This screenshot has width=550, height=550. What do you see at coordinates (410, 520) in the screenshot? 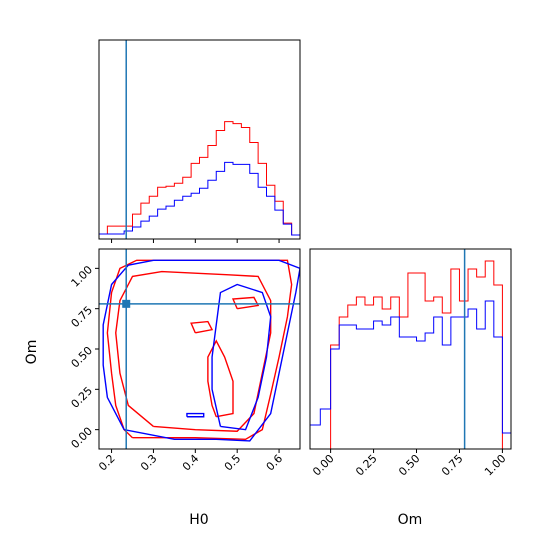
I see `x-axis-label-om: Om` at bounding box center [410, 520].